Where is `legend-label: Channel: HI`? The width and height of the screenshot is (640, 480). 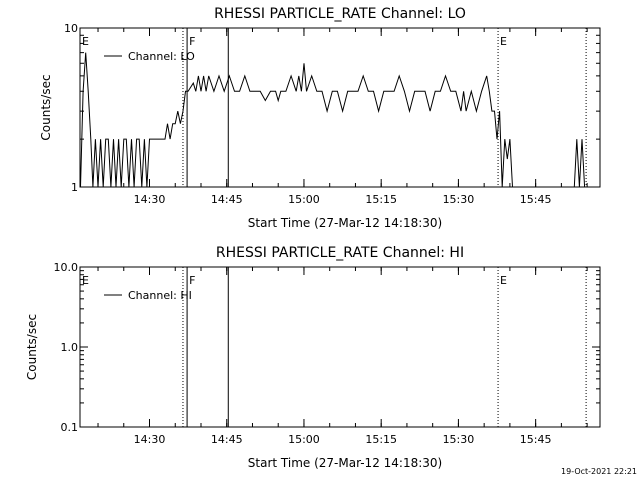
legend-label: Channel: HI is located at coordinates (160, 295).